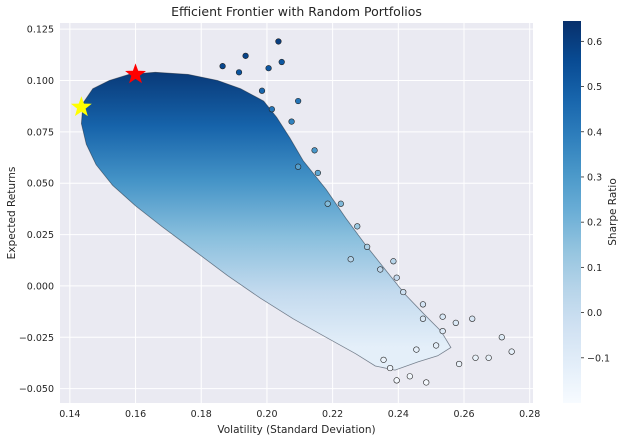 This screenshot has height=441, width=626. I want to click on y-tick-label: 0.025, so click(40, 235).